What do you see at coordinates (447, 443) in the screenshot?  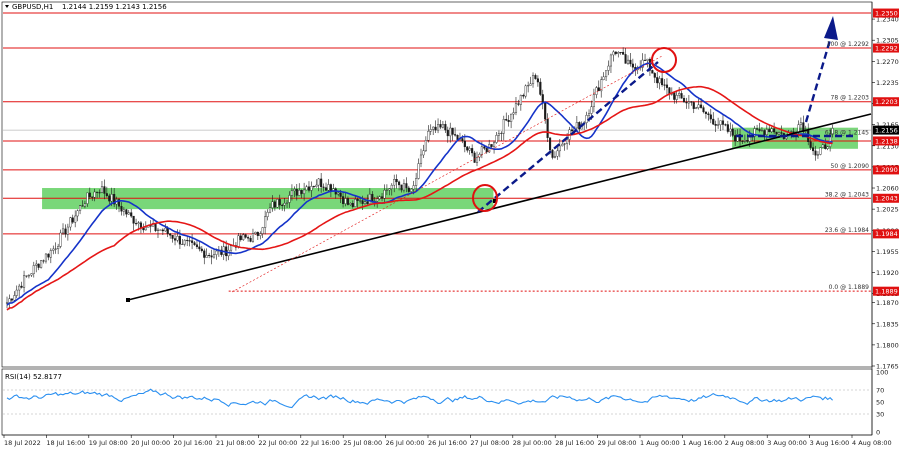 I see `time-tick-label: 26 Jul 16:00` at bounding box center [447, 443].